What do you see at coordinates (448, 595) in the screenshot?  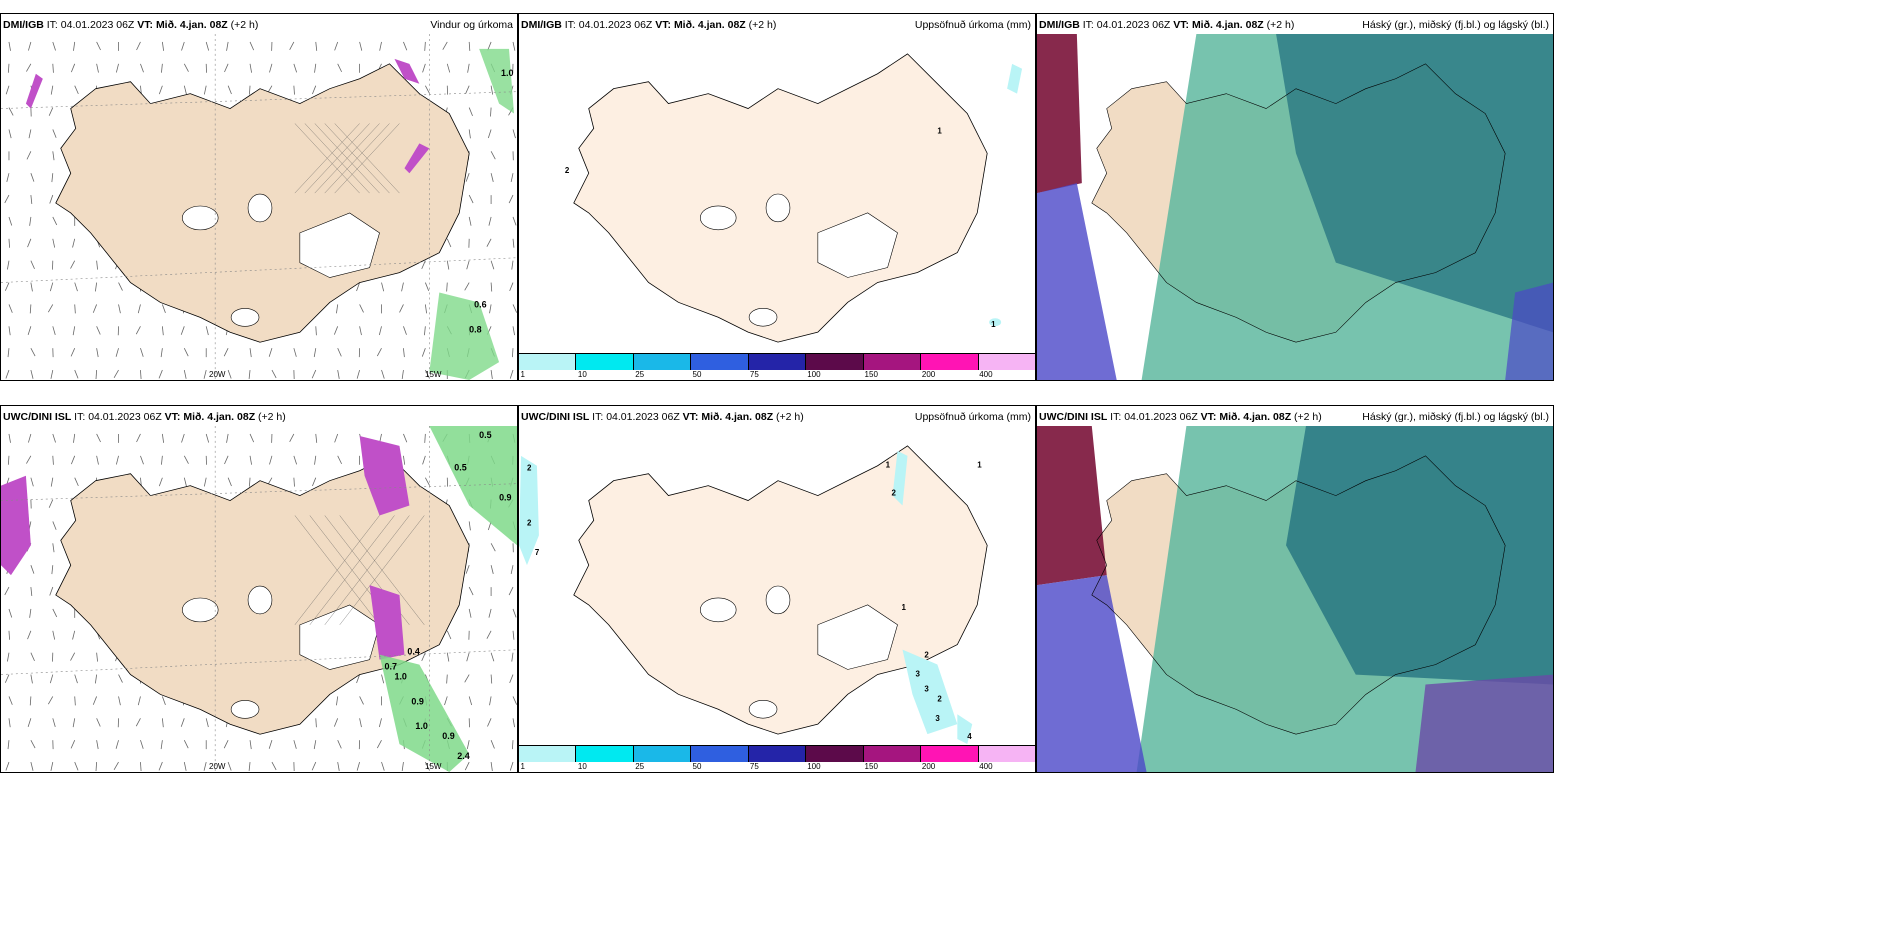 I see `precip-value-labels: 0.5 0.5 0.9 0.7 1.0 0.9 1.0 0.9 2.4 0.4` at bounding box center [448, 595].